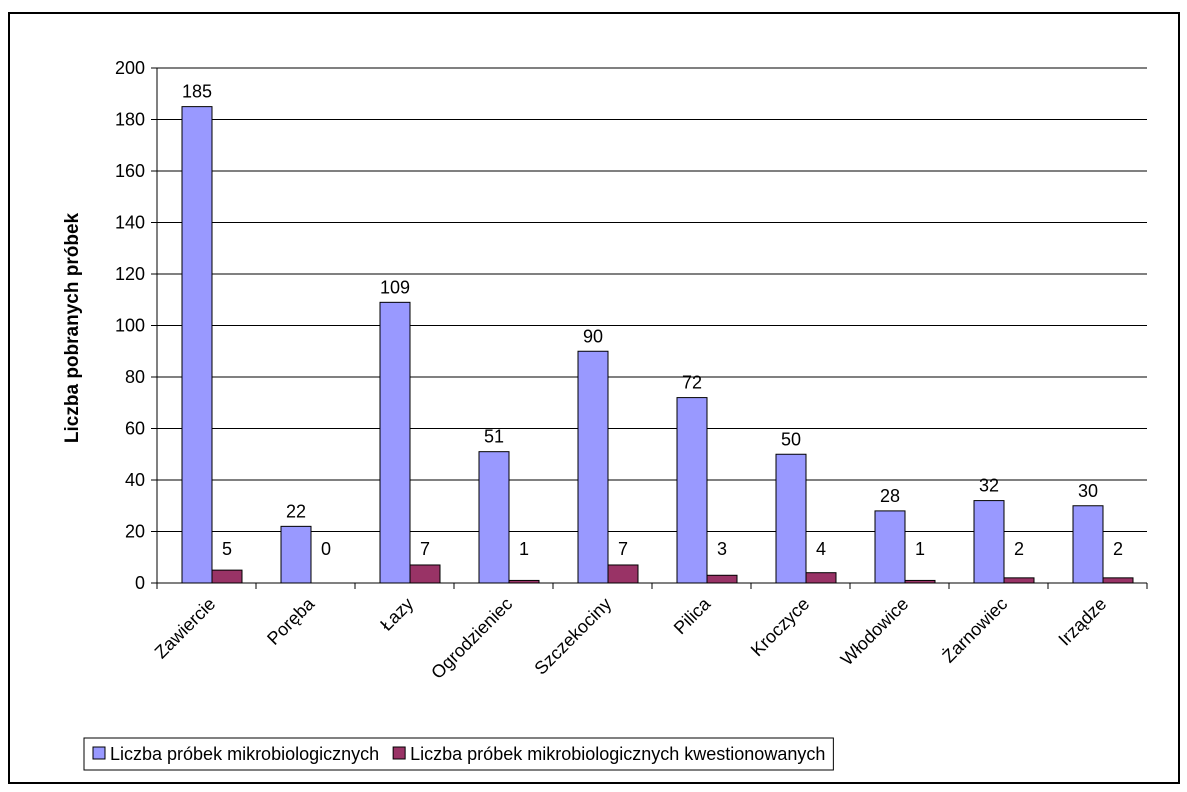  Describe the element at coordinates (135, 532) in the screenshot. I see `y-tick-label: 20` at that location.